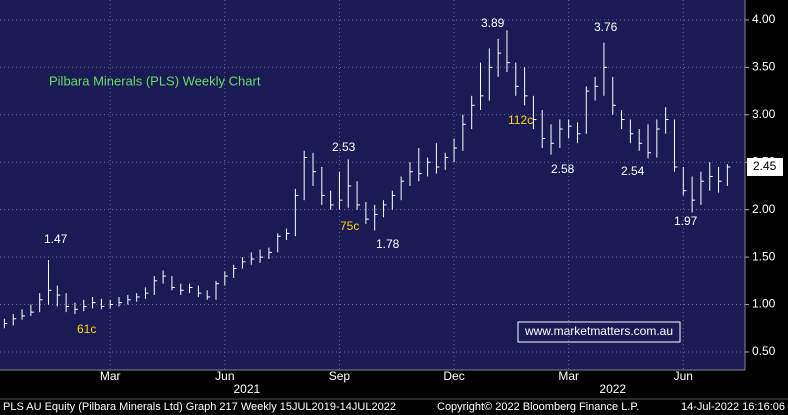  I want to click on year-label: 2021, so click(247, 389).